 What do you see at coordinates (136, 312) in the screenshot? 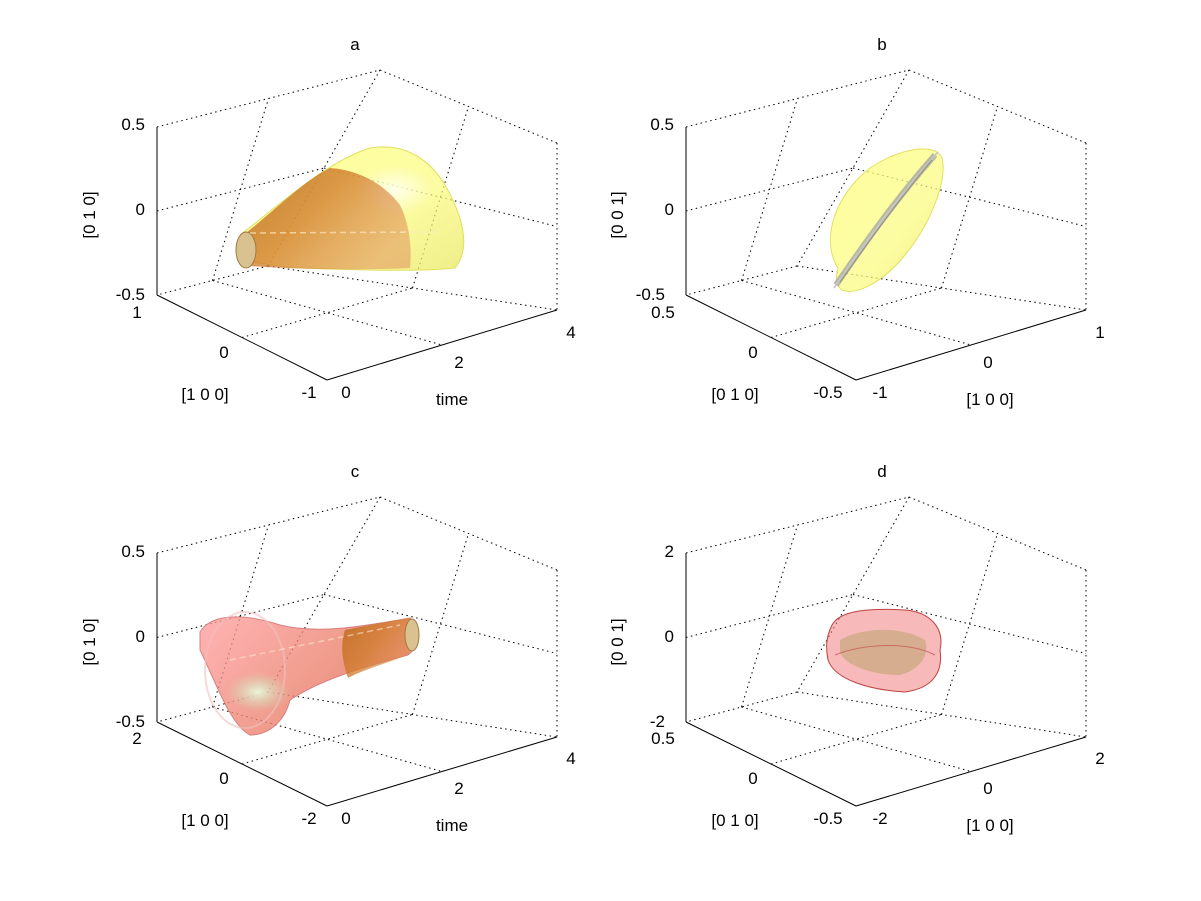
I see `y-tick-label: 1` at bounding box center [136, 312].